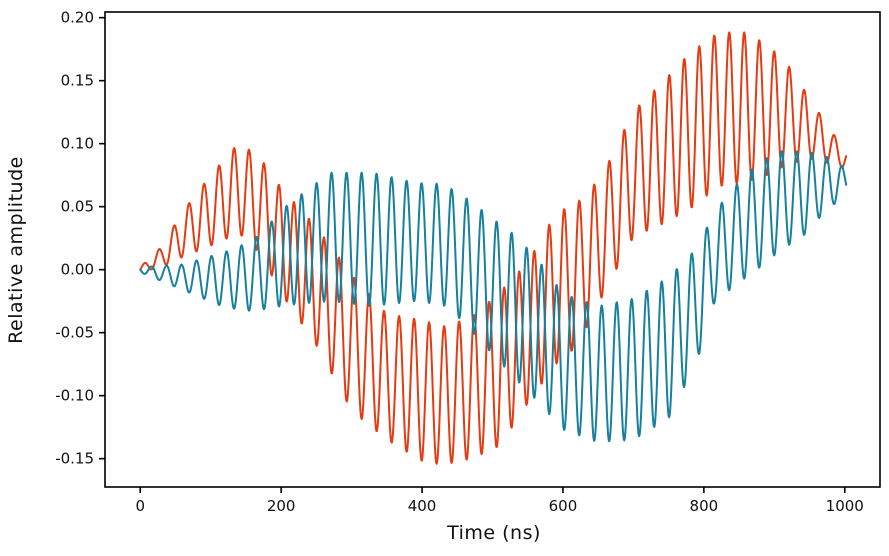  I want to click on x-tick-label: 200, so click(281, 506).